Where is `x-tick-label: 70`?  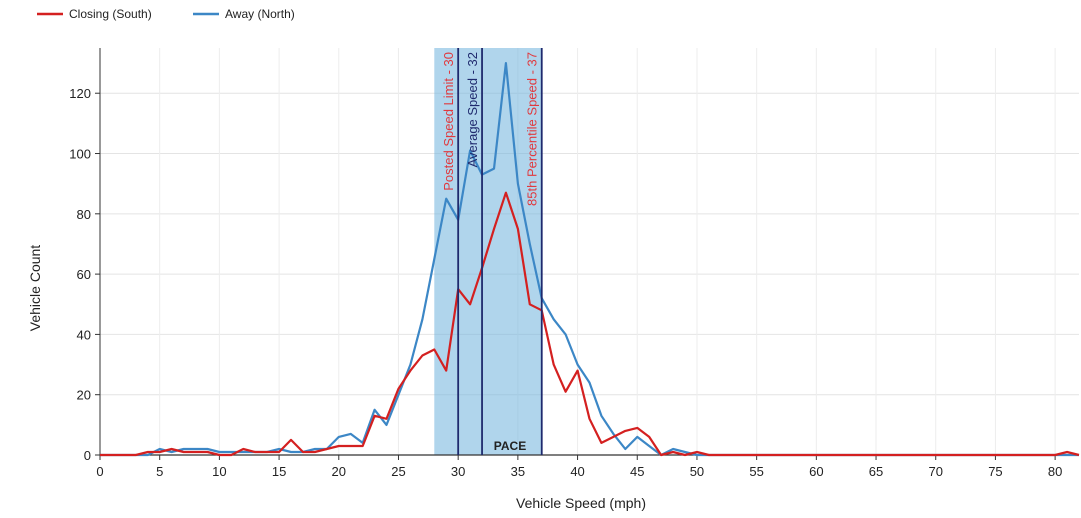
x-tick-label: 70 is located at coordinates (935, 471).